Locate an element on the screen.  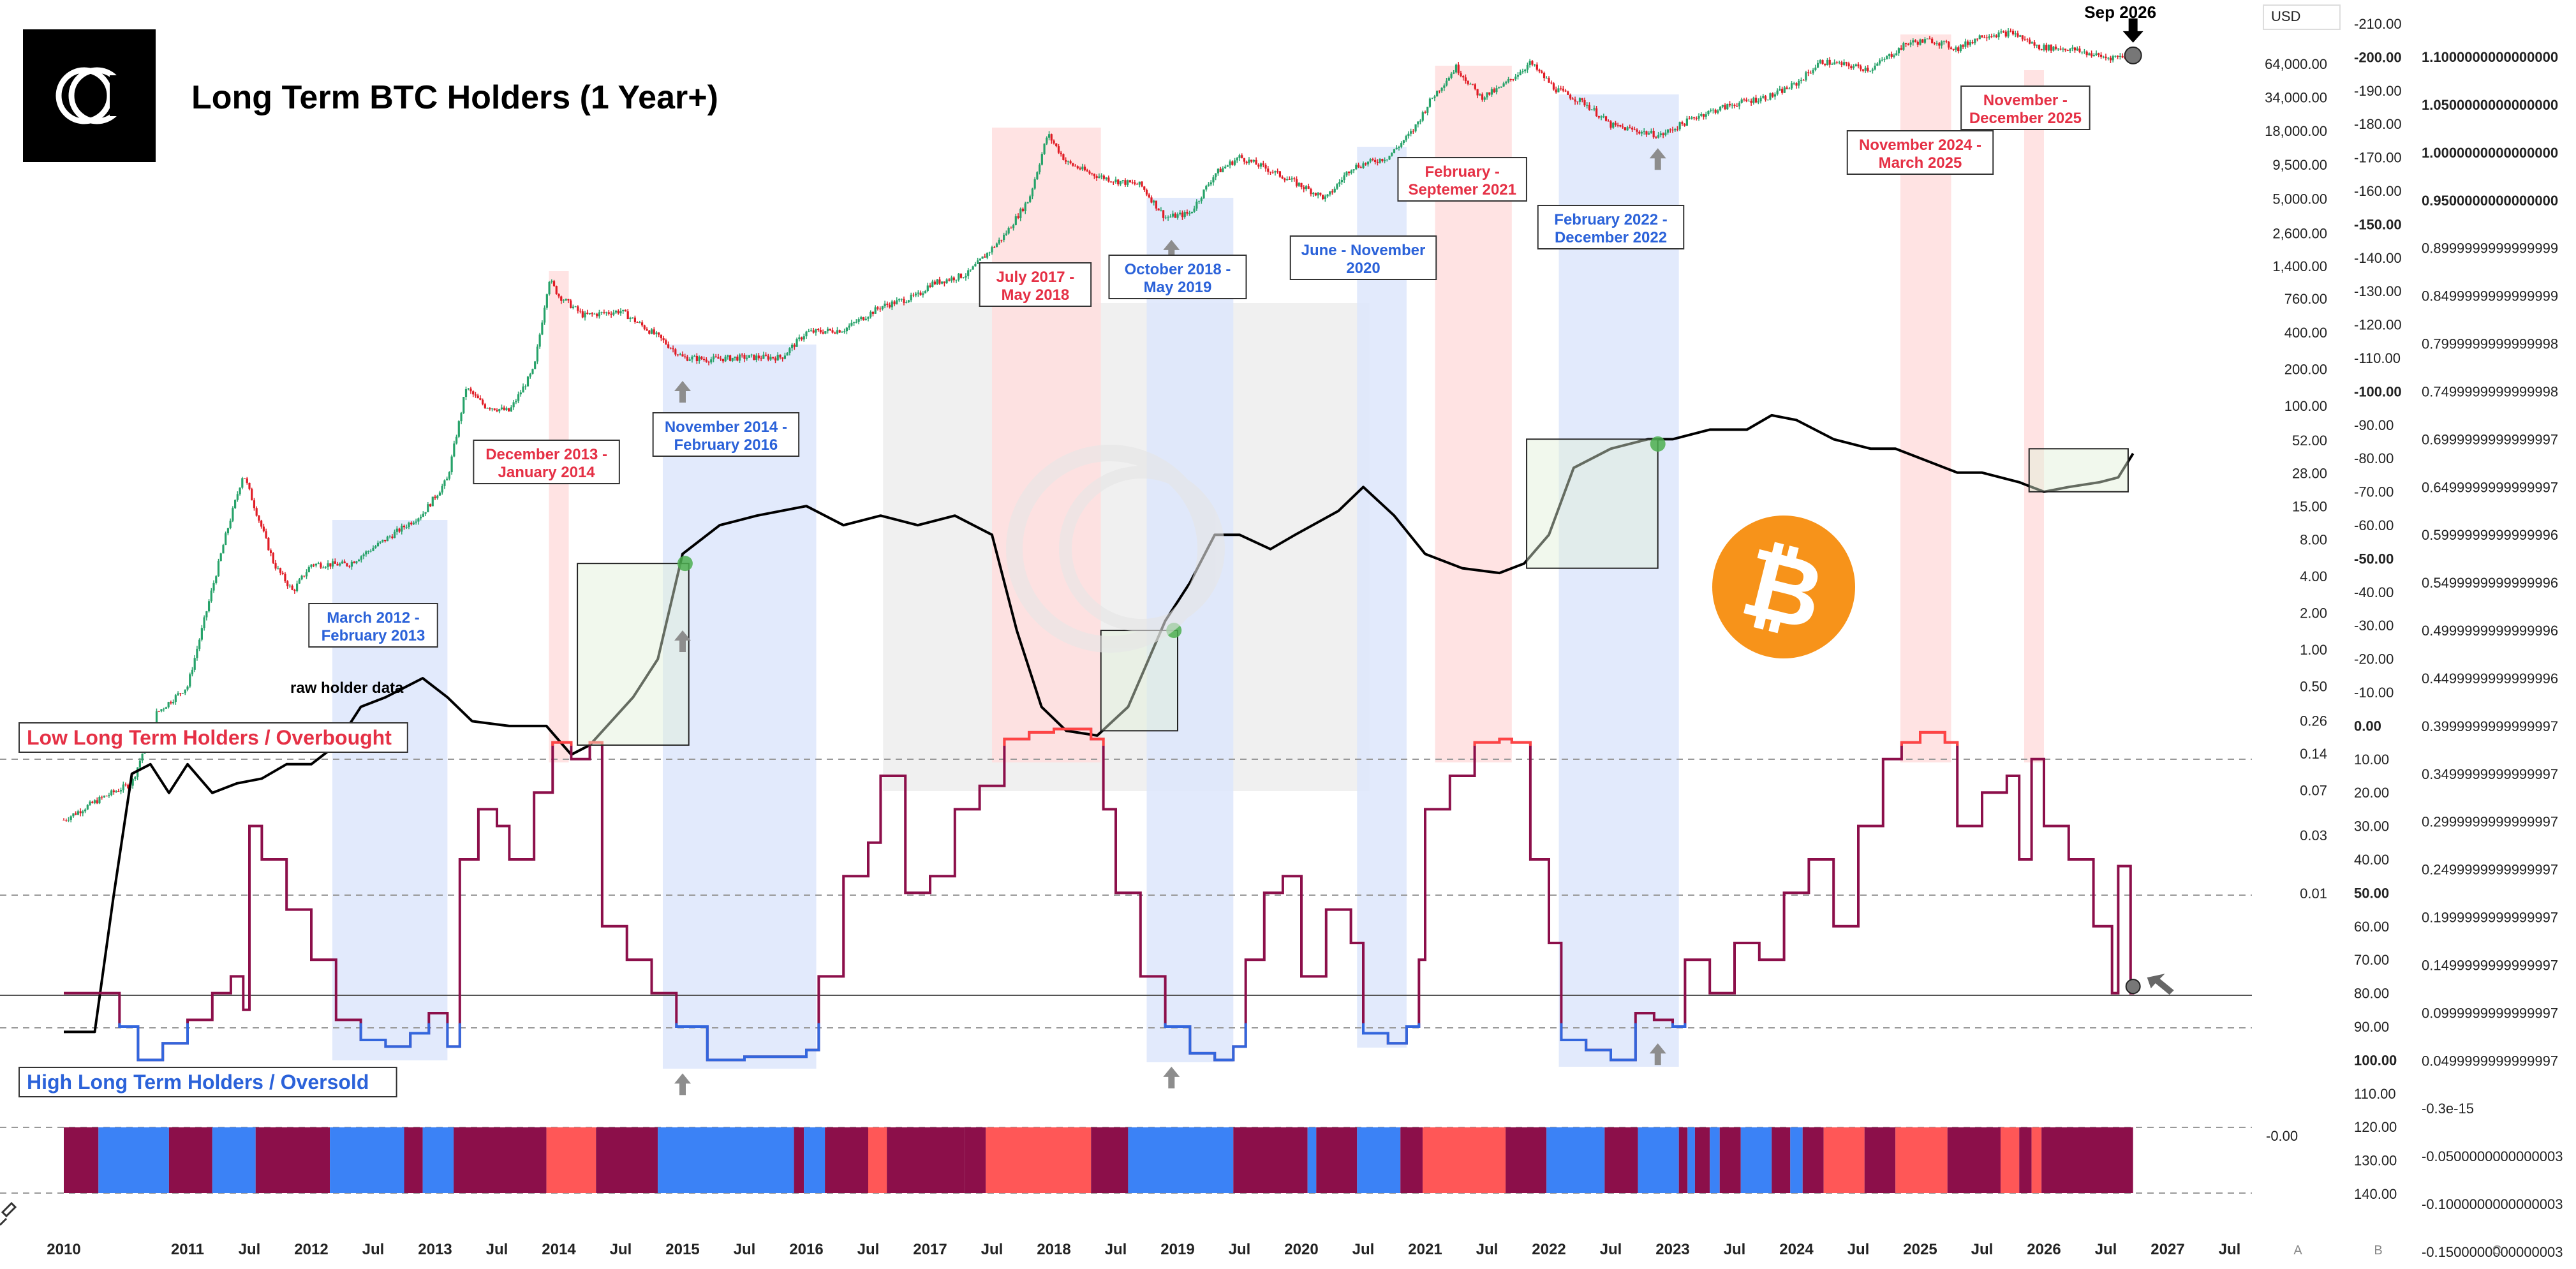
osc-tick-label: 110.00 is located at coordinates (2375, 1094).